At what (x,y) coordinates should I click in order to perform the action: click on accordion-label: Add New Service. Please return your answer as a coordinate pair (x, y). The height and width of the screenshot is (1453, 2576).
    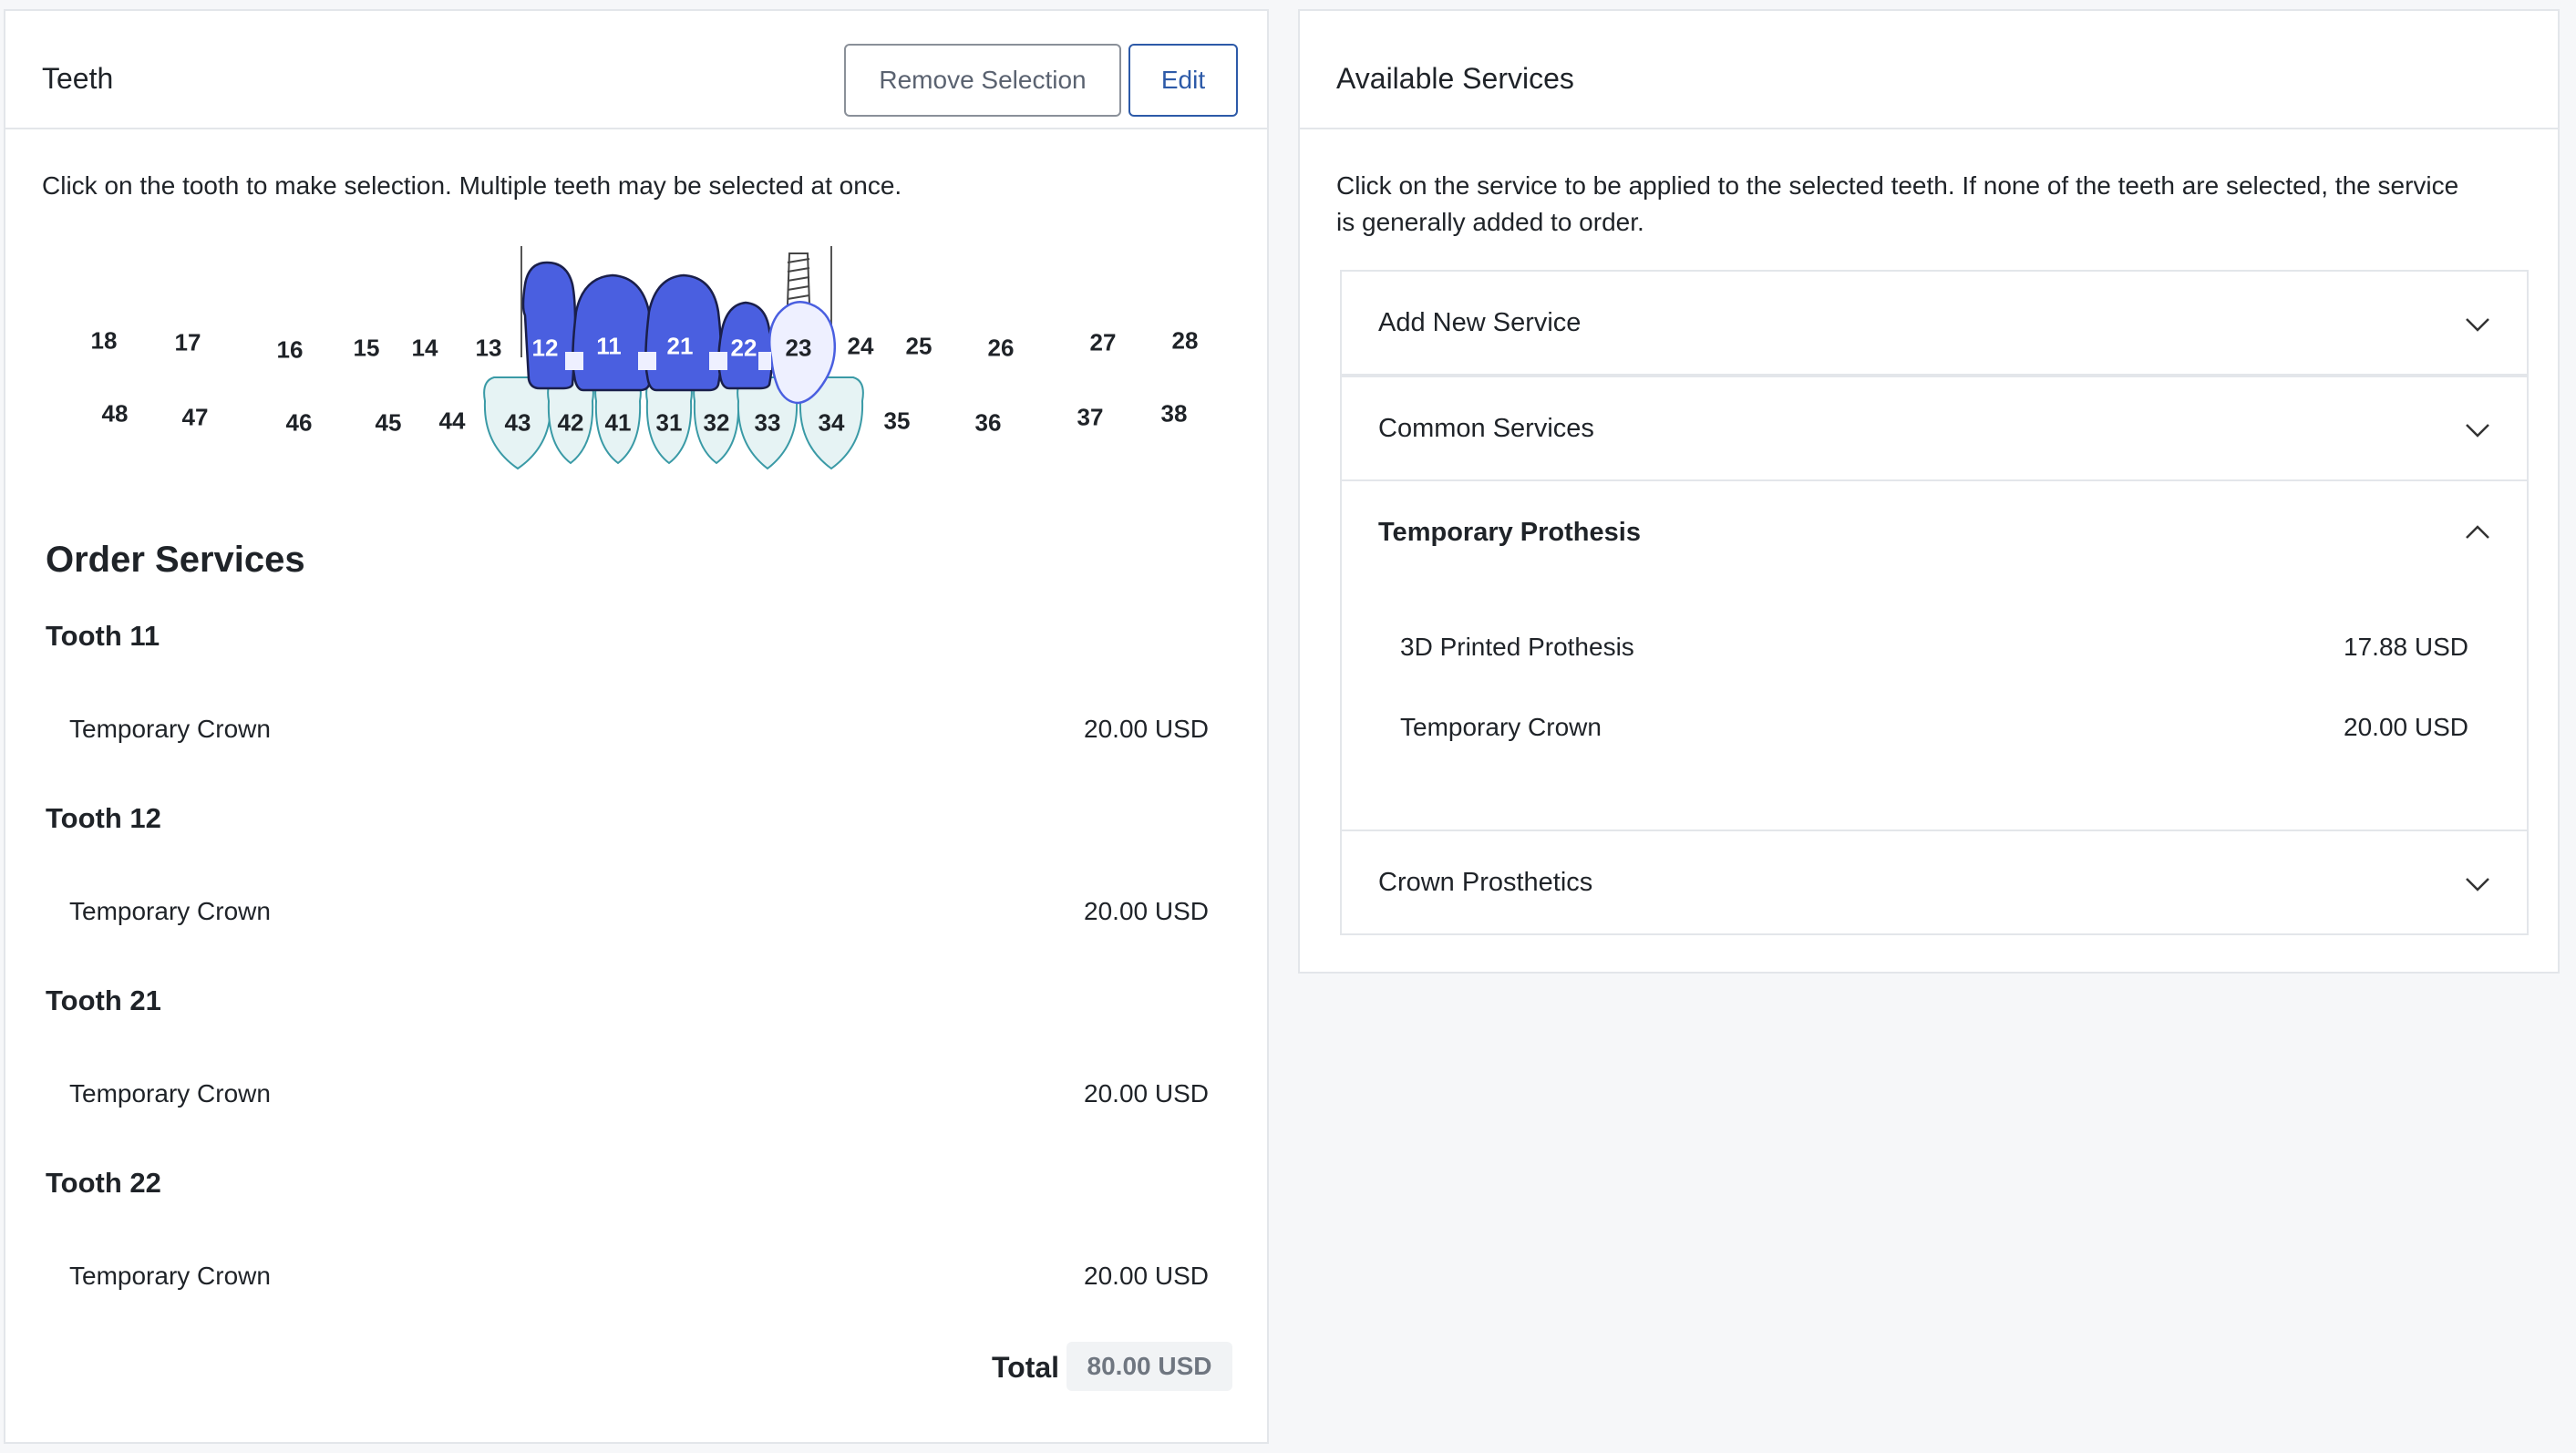
    Looking at the image, I should click on (1480, 322).